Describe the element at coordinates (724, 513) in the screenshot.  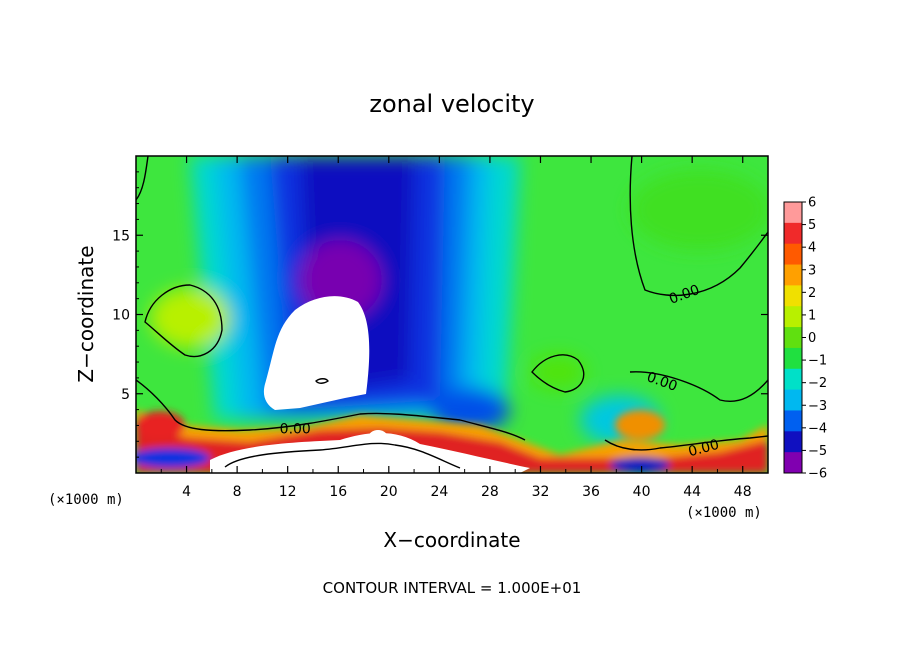
I see `x-unit-label-right: (×1000 m)` at that location.